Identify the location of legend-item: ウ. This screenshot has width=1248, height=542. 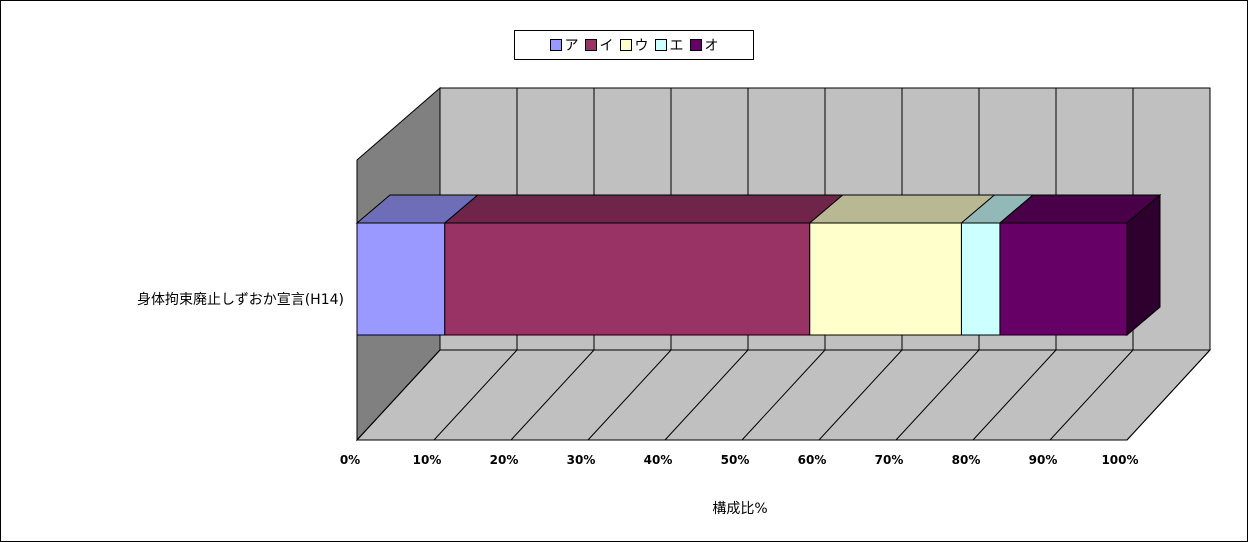
(634, 45).